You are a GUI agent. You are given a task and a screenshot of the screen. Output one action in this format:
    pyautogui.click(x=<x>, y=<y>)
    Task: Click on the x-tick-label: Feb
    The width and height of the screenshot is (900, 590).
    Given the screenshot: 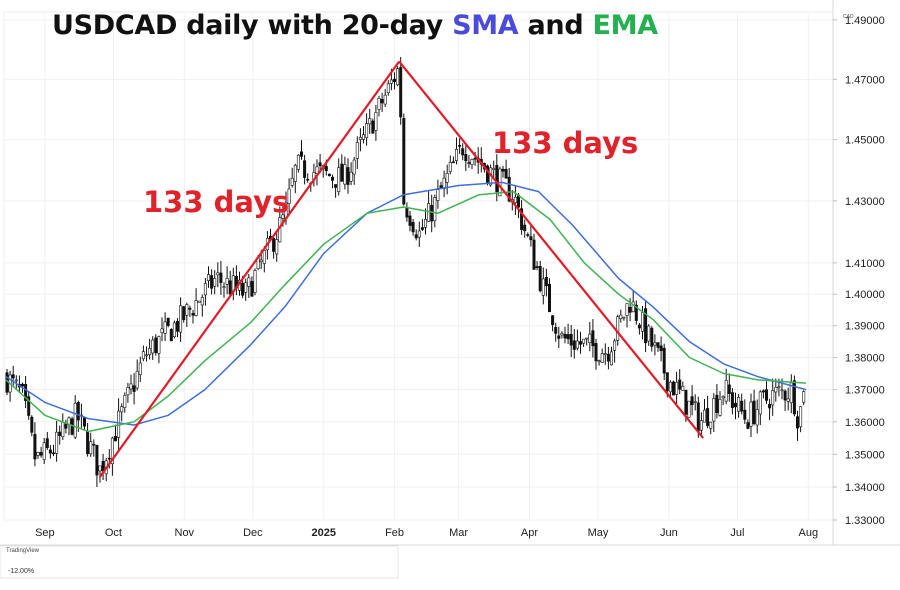 What is the action you would take?
    pyautogui.click(x=394, y=533)
    